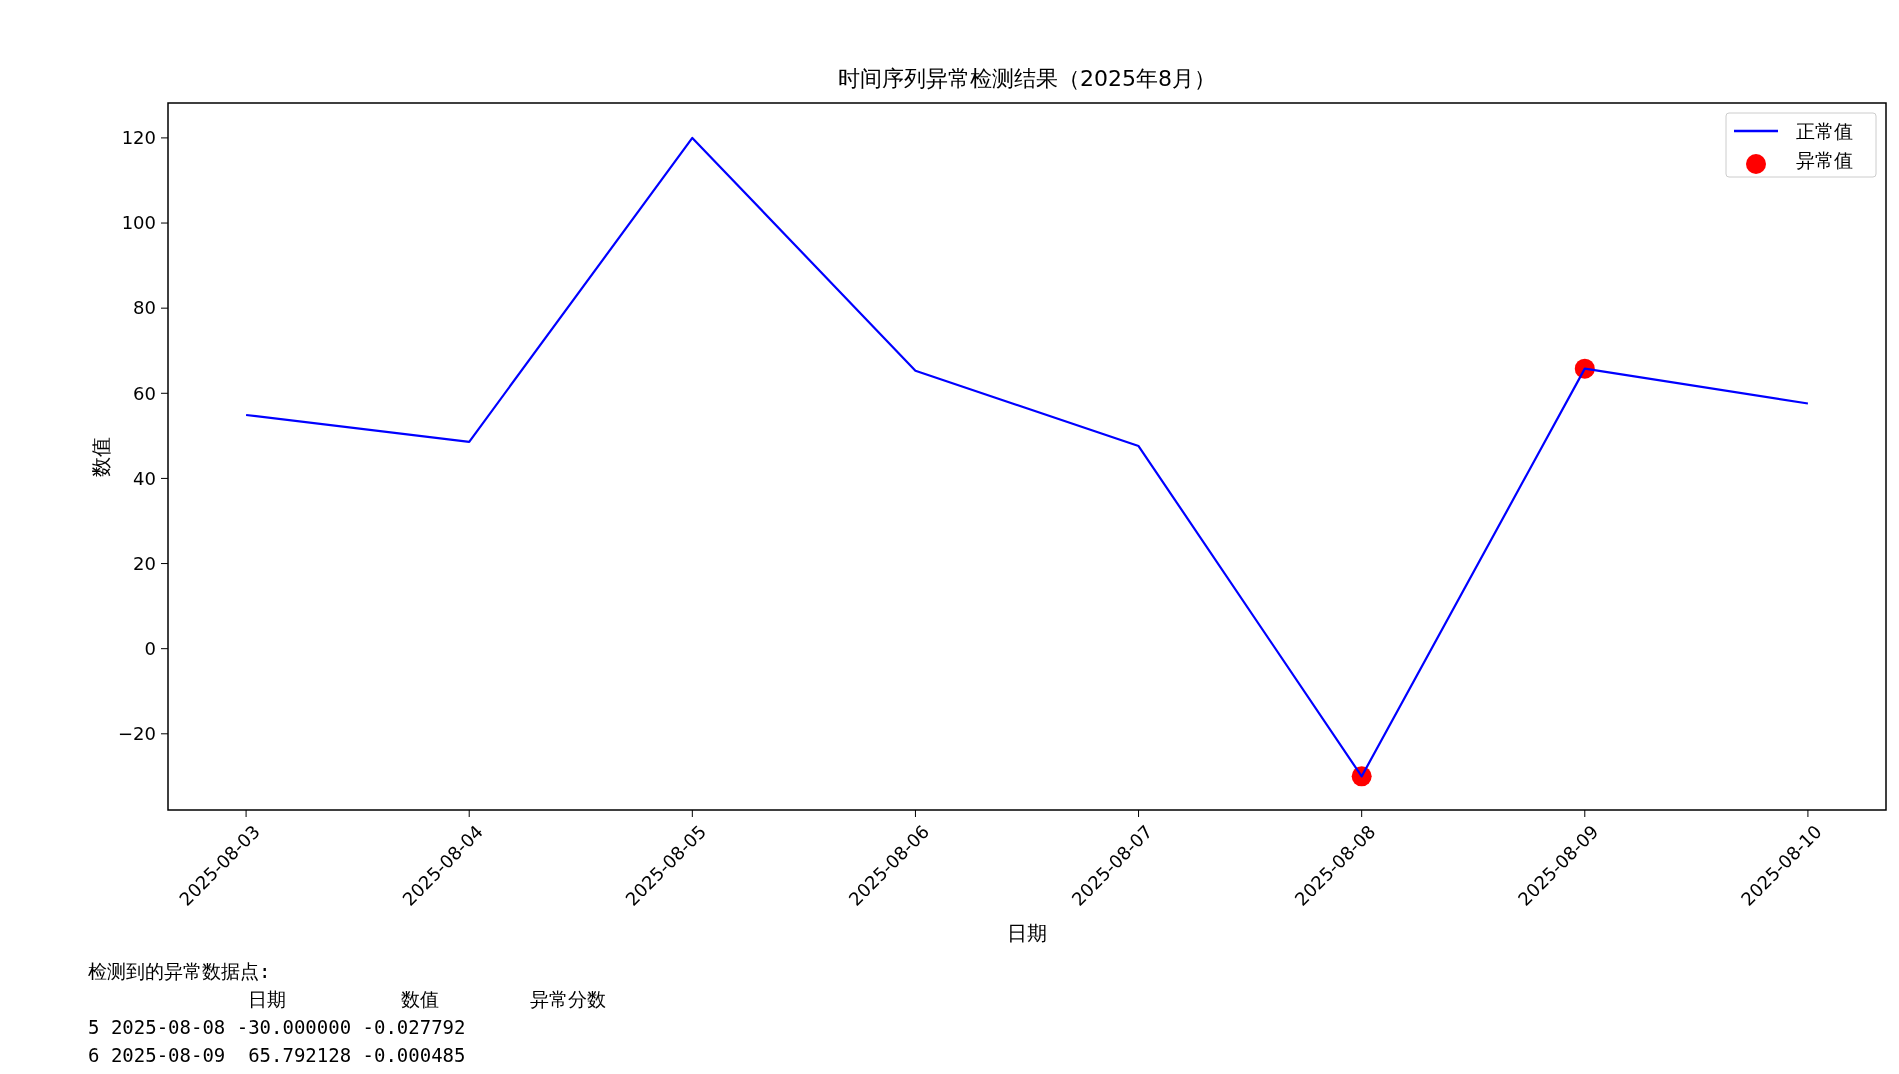 This screenshot has height=1074, width=1899. I want to click on text: 5 2025-08-08 -30.000000 -0.027792, so click(277, 1027).